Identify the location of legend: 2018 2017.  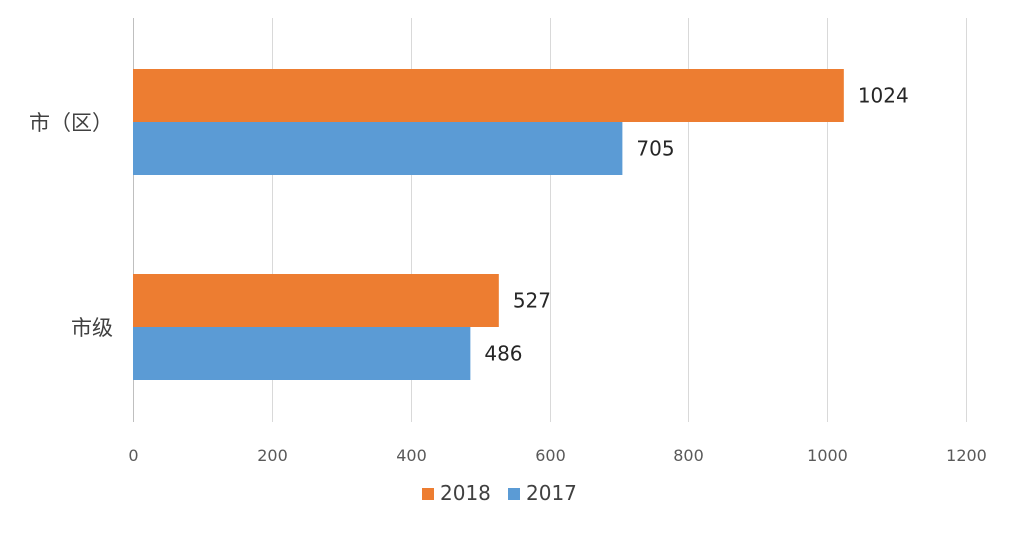
(499, 493).